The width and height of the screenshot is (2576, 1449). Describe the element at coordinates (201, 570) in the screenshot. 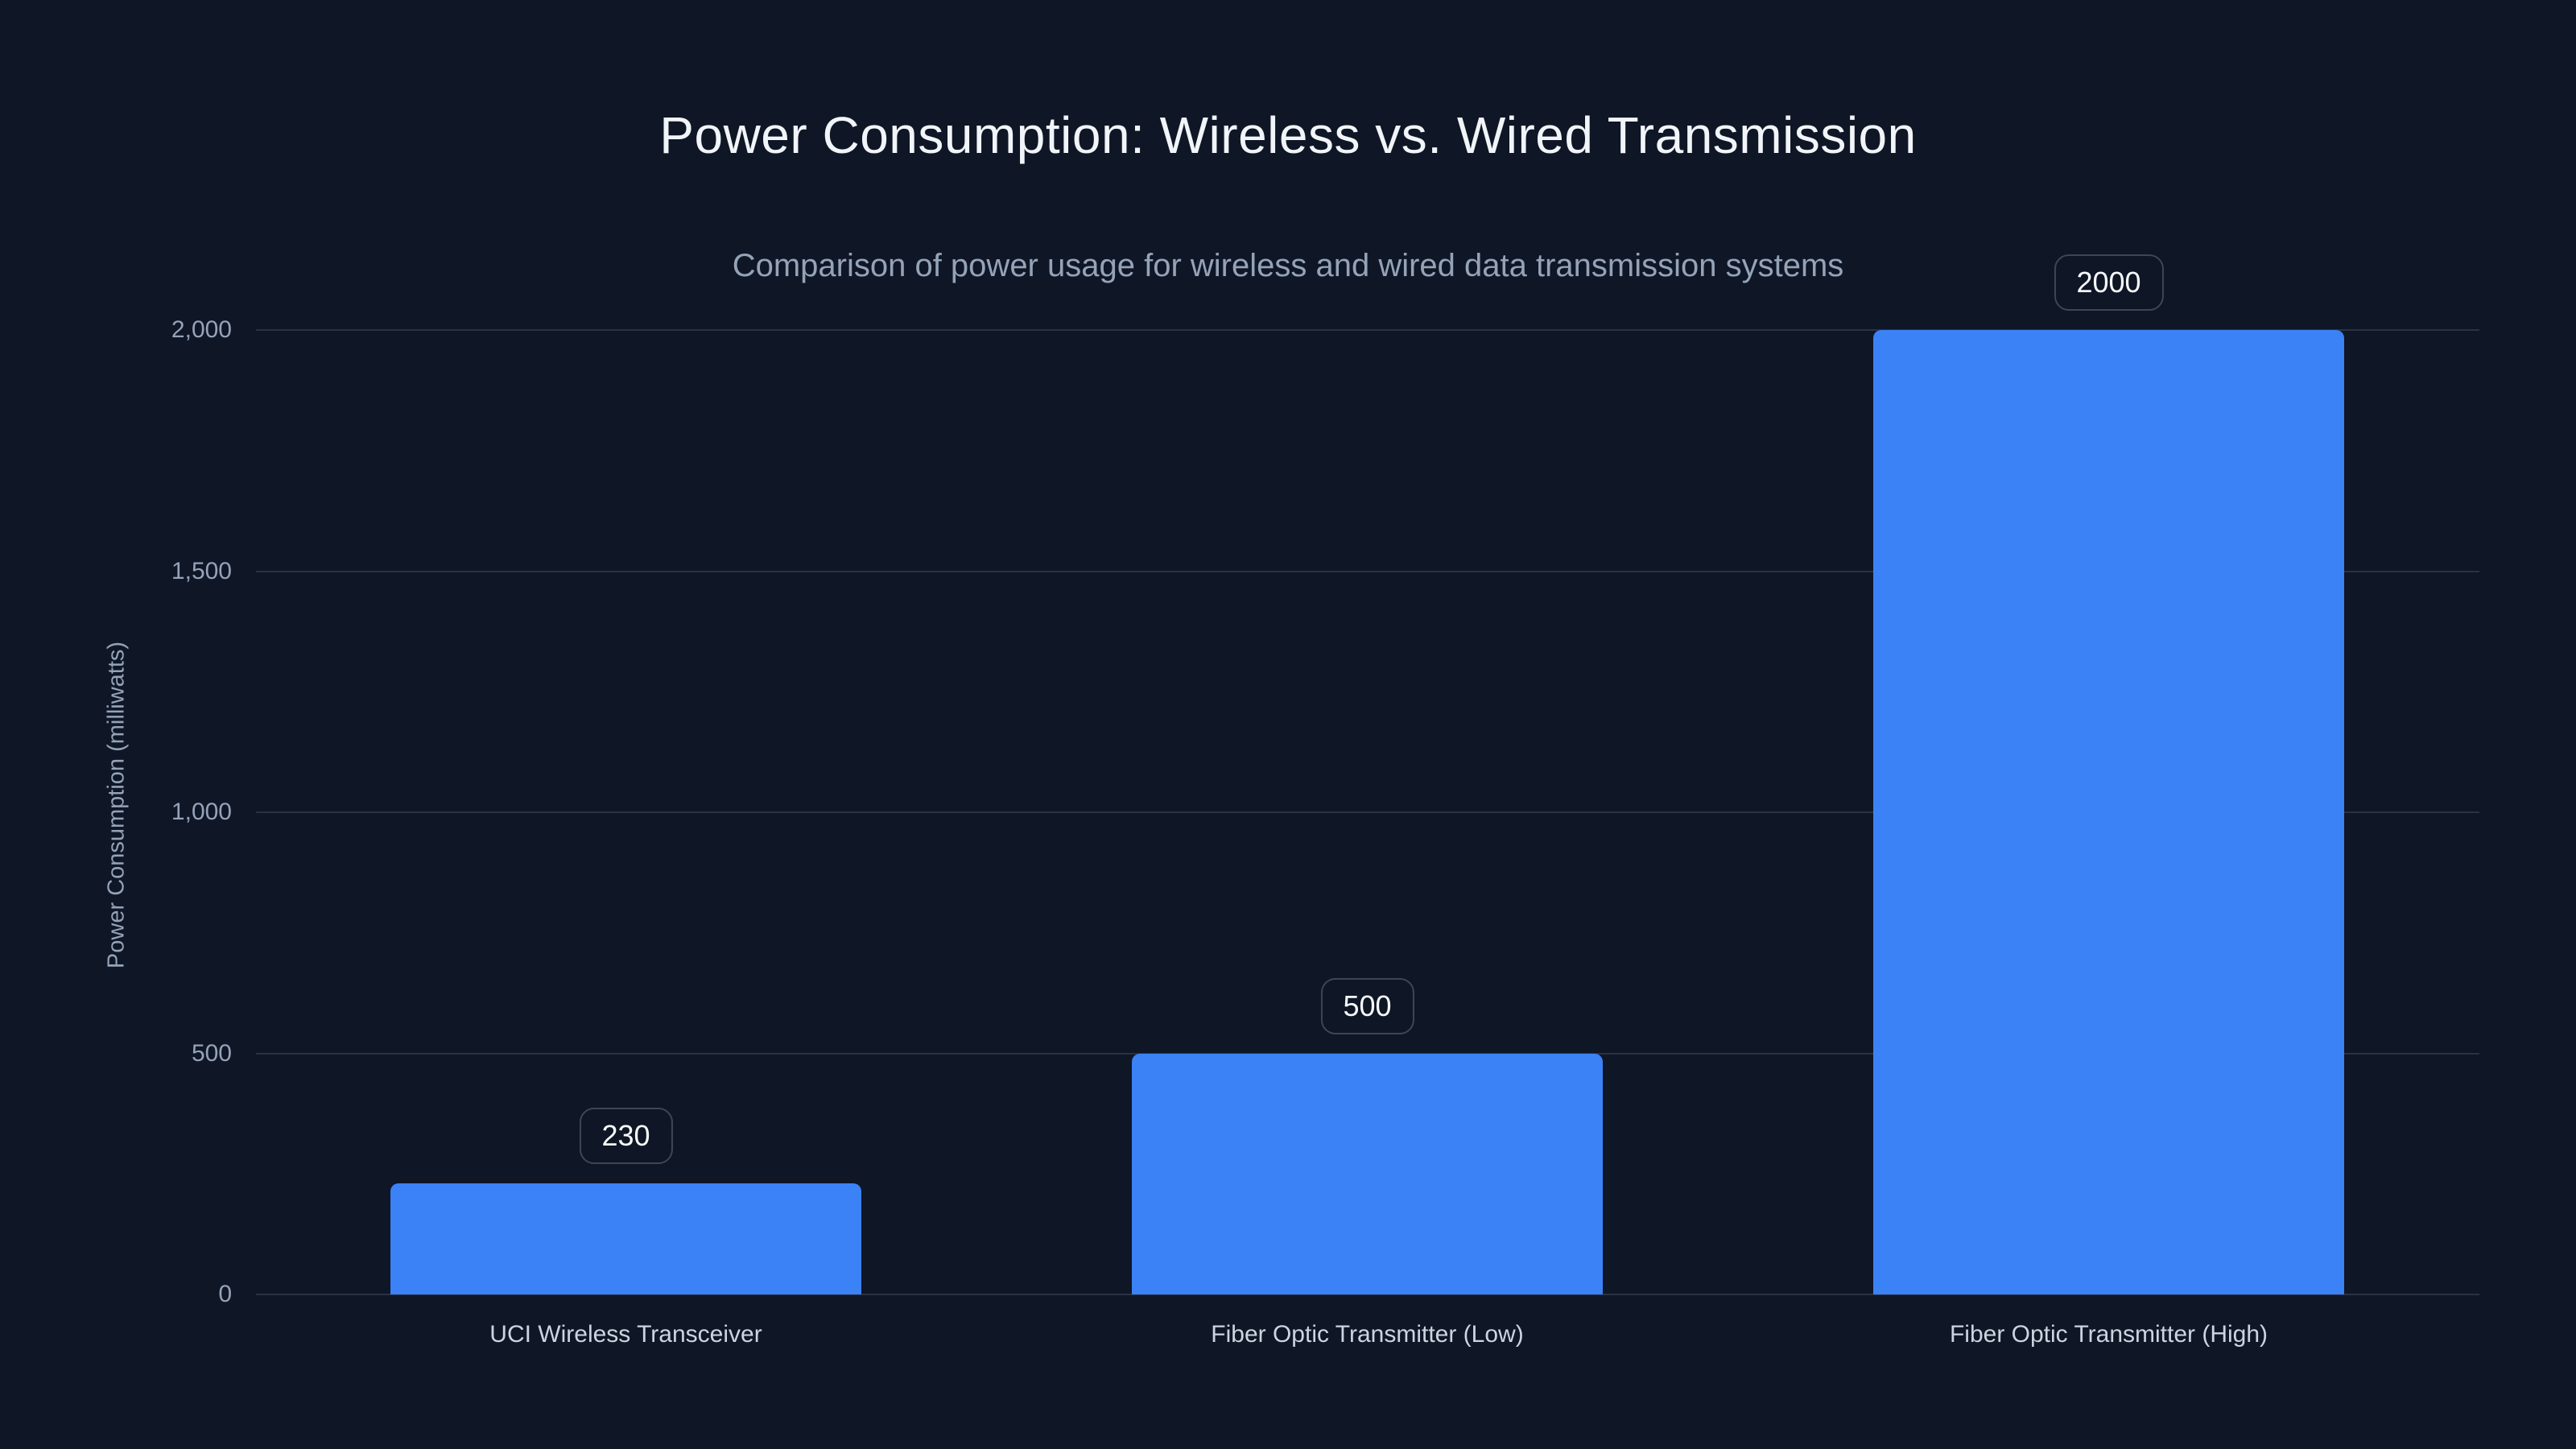

I see `y-tick-label: 1,500` at that location.